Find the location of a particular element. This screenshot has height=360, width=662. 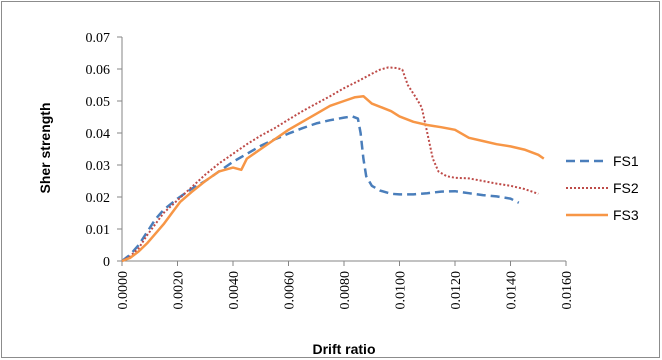

x-tick-label: 0.0000 is located at coordinates (123, 290).